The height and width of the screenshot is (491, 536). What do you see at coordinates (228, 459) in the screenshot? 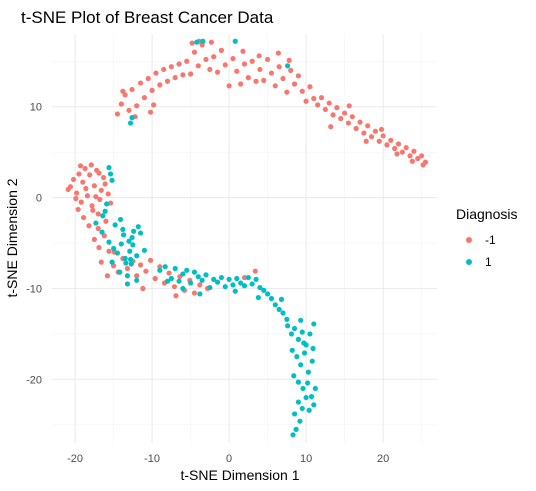
I see `x-axis-ticks: -20 -10 0 10 20` at bounding box center [228, 459].